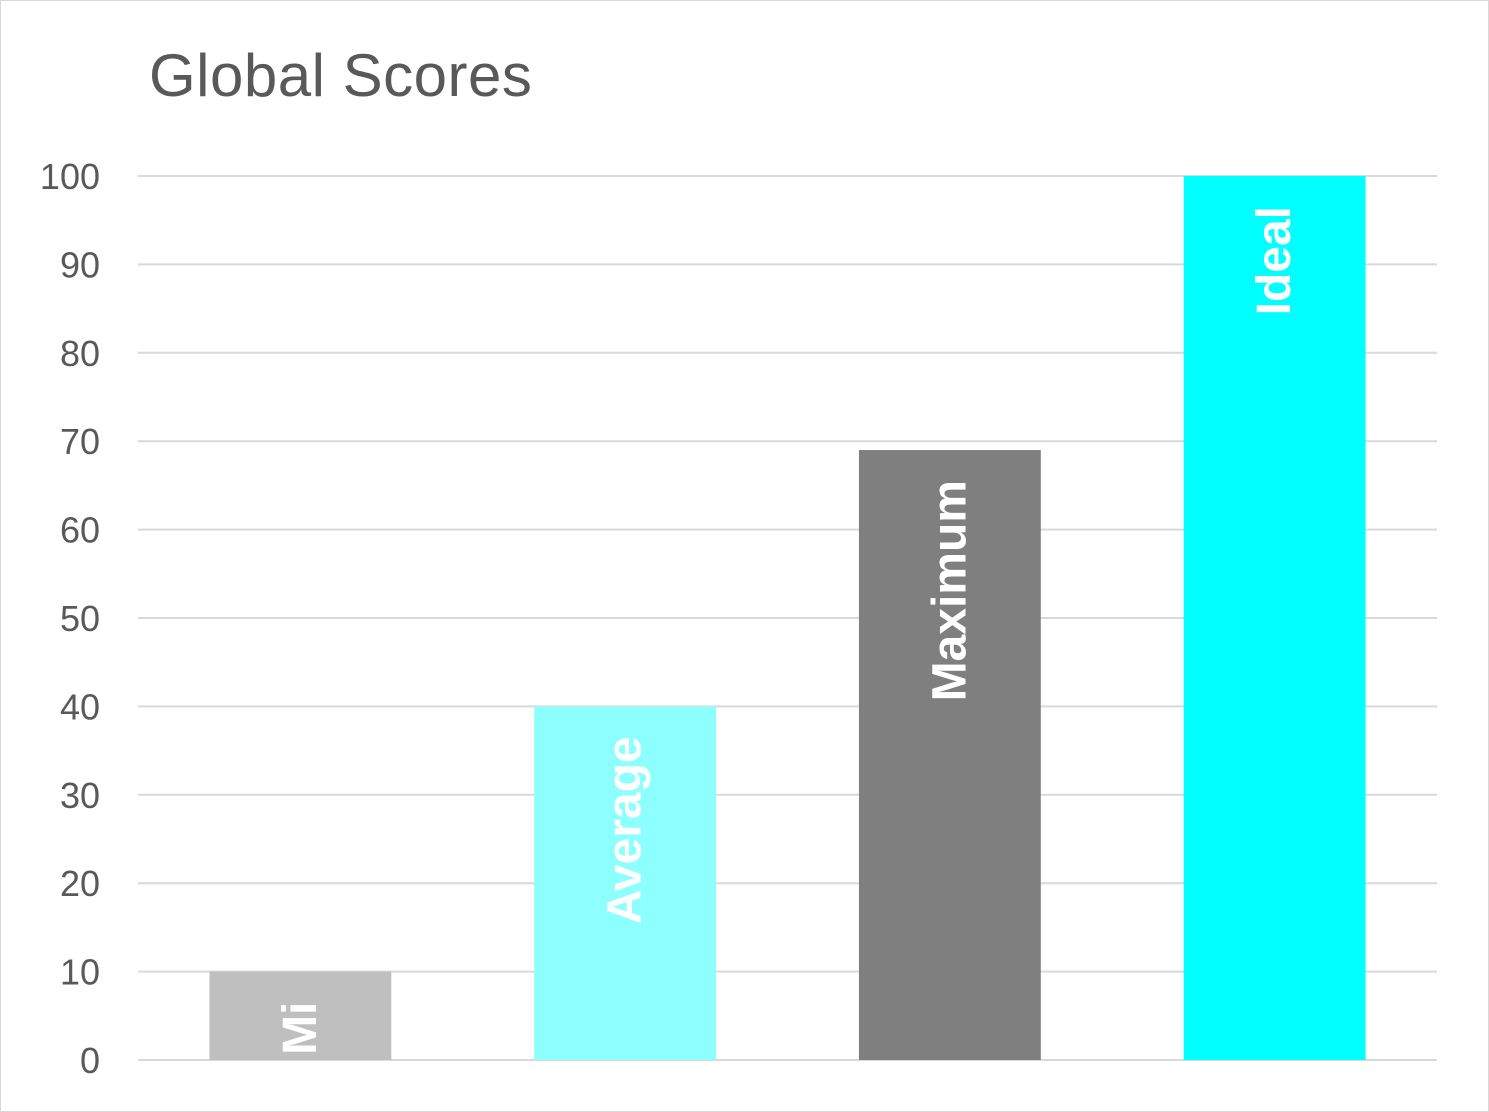 The image size is (1489, 1112). Describe the element at coordinates (70, 176) in the screenshot. I see `y-tick-label: 100` at that location.